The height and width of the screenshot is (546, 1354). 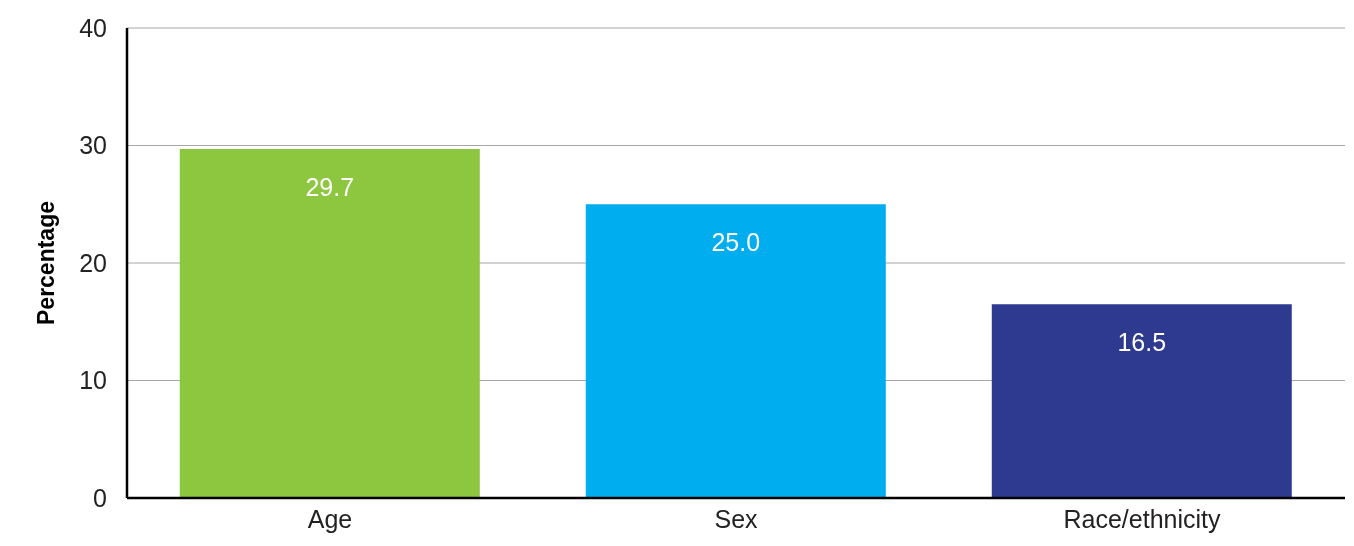 What do you see at coordinates (100, 497) in the screenshot?
I see `y-tick-label: 0` at bounding box center [100, 497].